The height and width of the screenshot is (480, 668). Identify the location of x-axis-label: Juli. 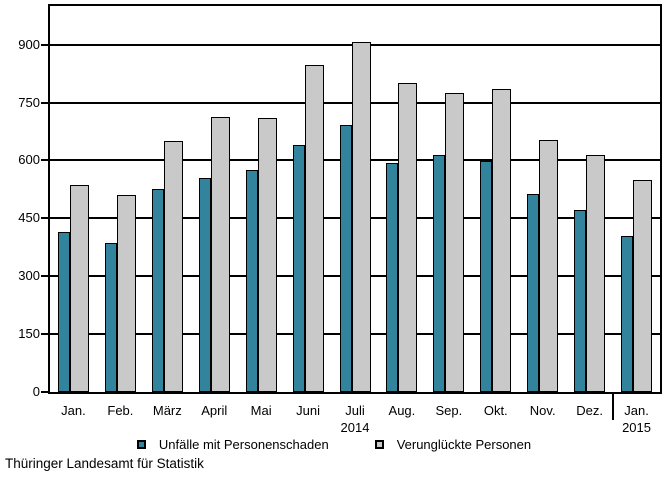
(355, 410).